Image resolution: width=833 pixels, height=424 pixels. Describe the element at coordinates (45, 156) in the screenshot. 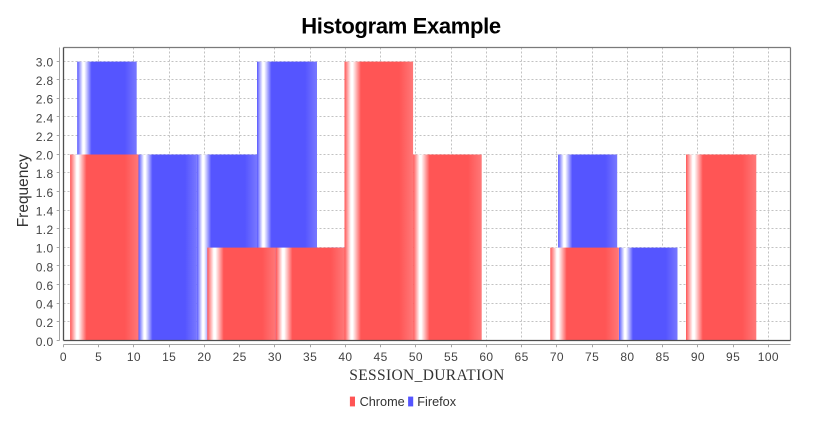

I see `svg-text: 2.0` at that location.